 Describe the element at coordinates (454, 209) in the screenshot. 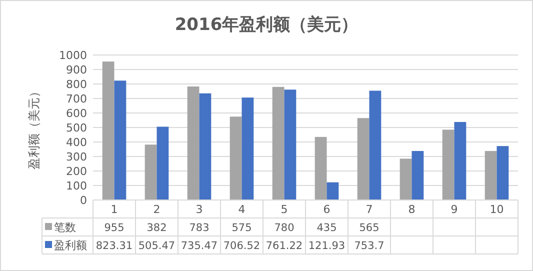

I see `x-tick-label: 9` at that location.